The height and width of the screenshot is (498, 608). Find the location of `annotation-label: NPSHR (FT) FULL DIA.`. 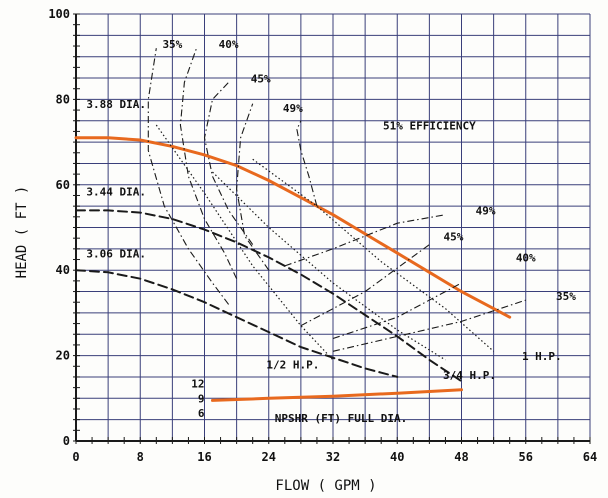

annotation-label: NPSHR (FT) FULL DIA. is located at coordinates (341, 418).